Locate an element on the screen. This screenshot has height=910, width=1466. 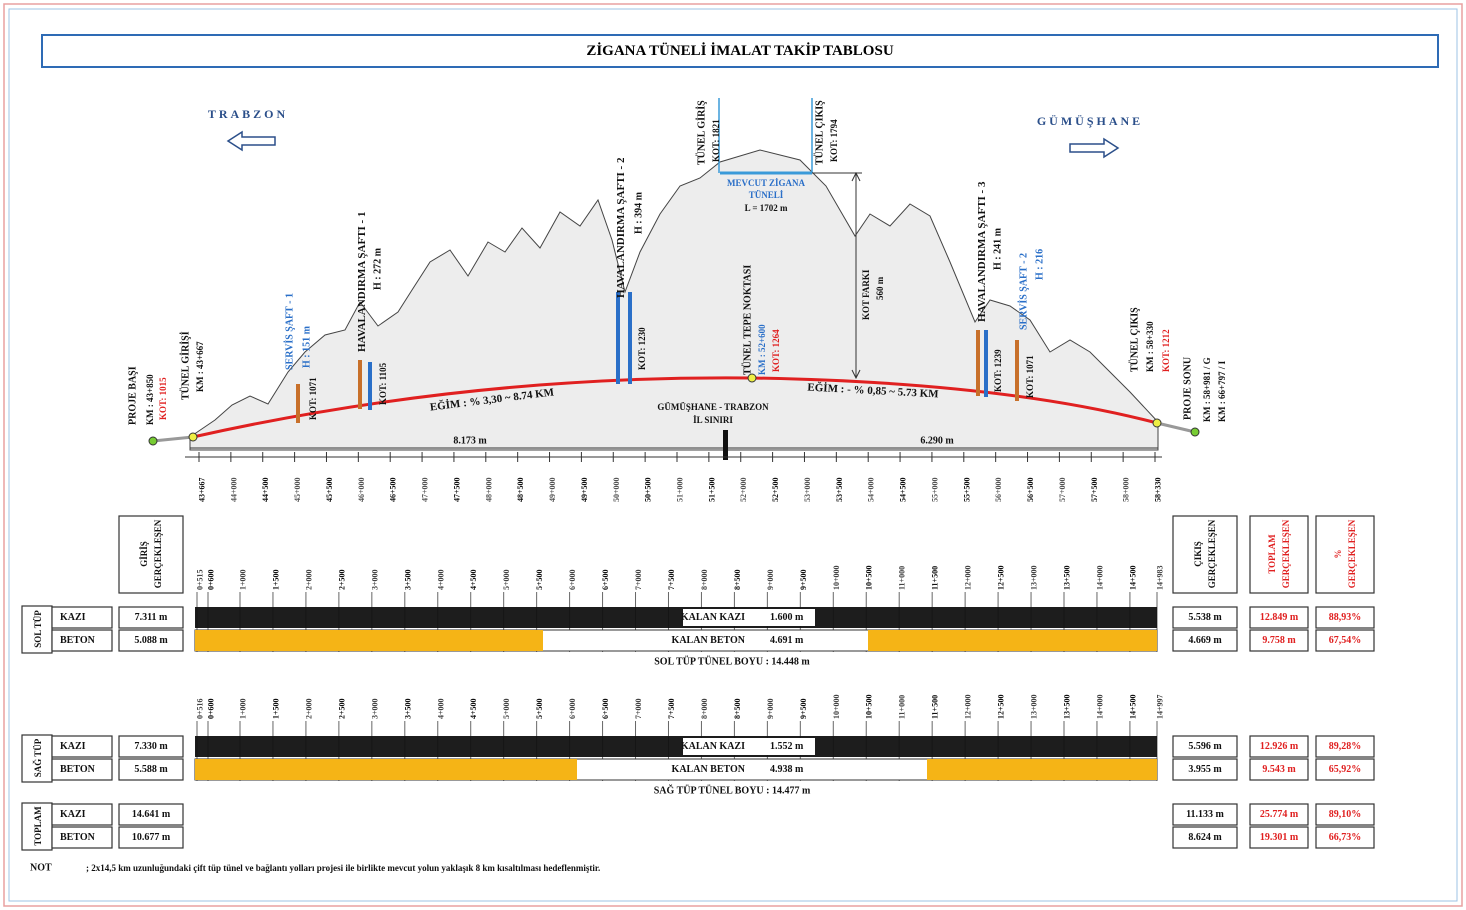
km-tick-label: 43+667 is located at coordinates (202, 489).